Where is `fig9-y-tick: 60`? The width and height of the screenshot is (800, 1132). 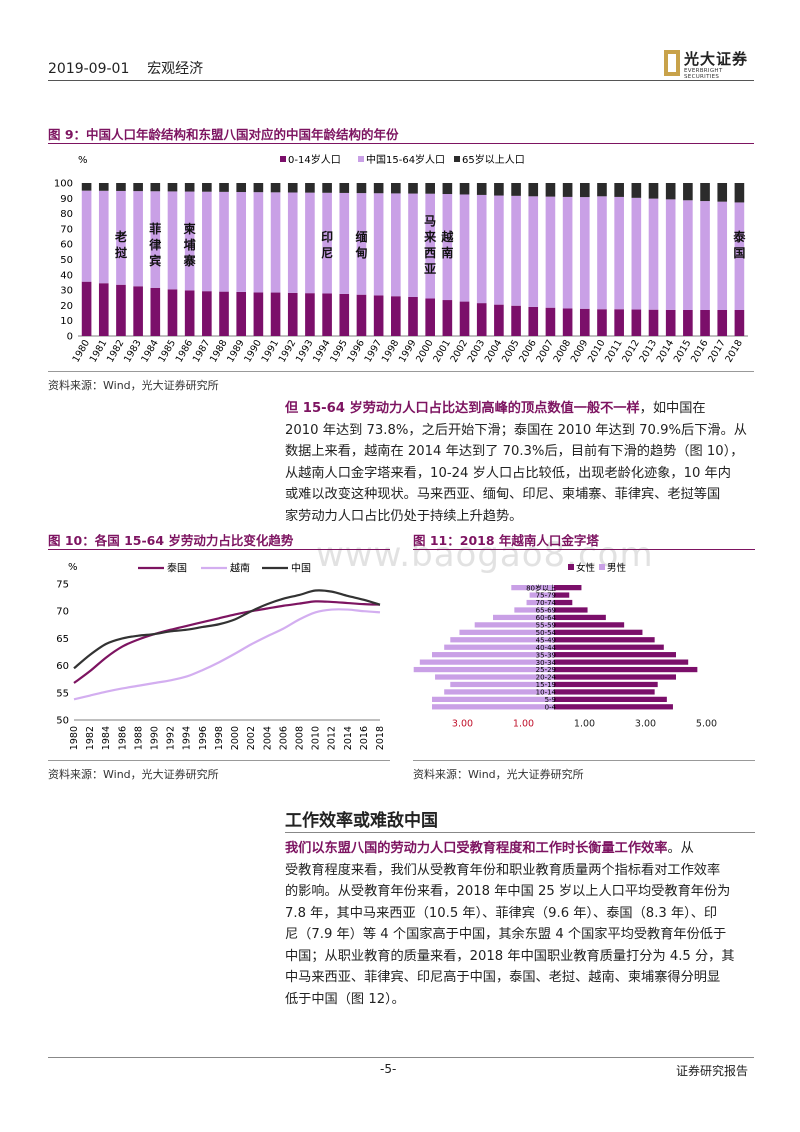
fig9-y-tick: 60 is located at coordinates (66, 245).